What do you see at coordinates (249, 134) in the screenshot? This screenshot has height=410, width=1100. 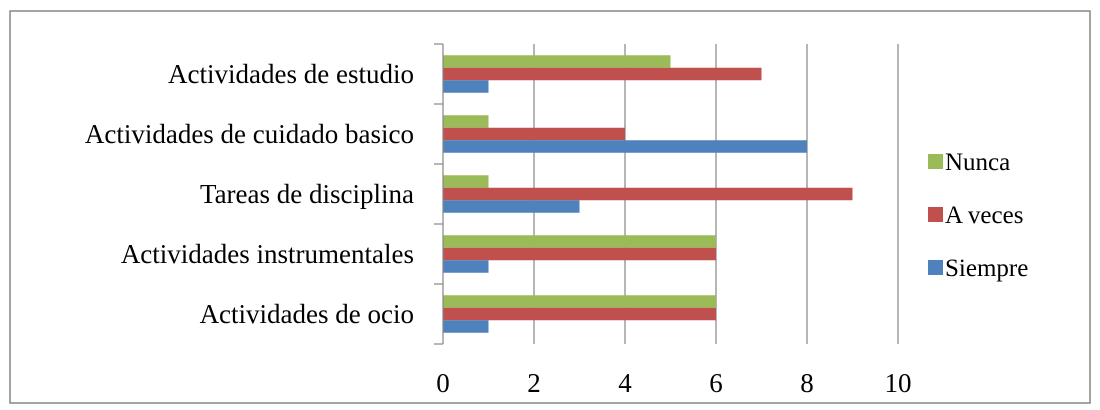 I see `y-tick-label: Actividades de cuidado basico` at bounding box center [249, 134].